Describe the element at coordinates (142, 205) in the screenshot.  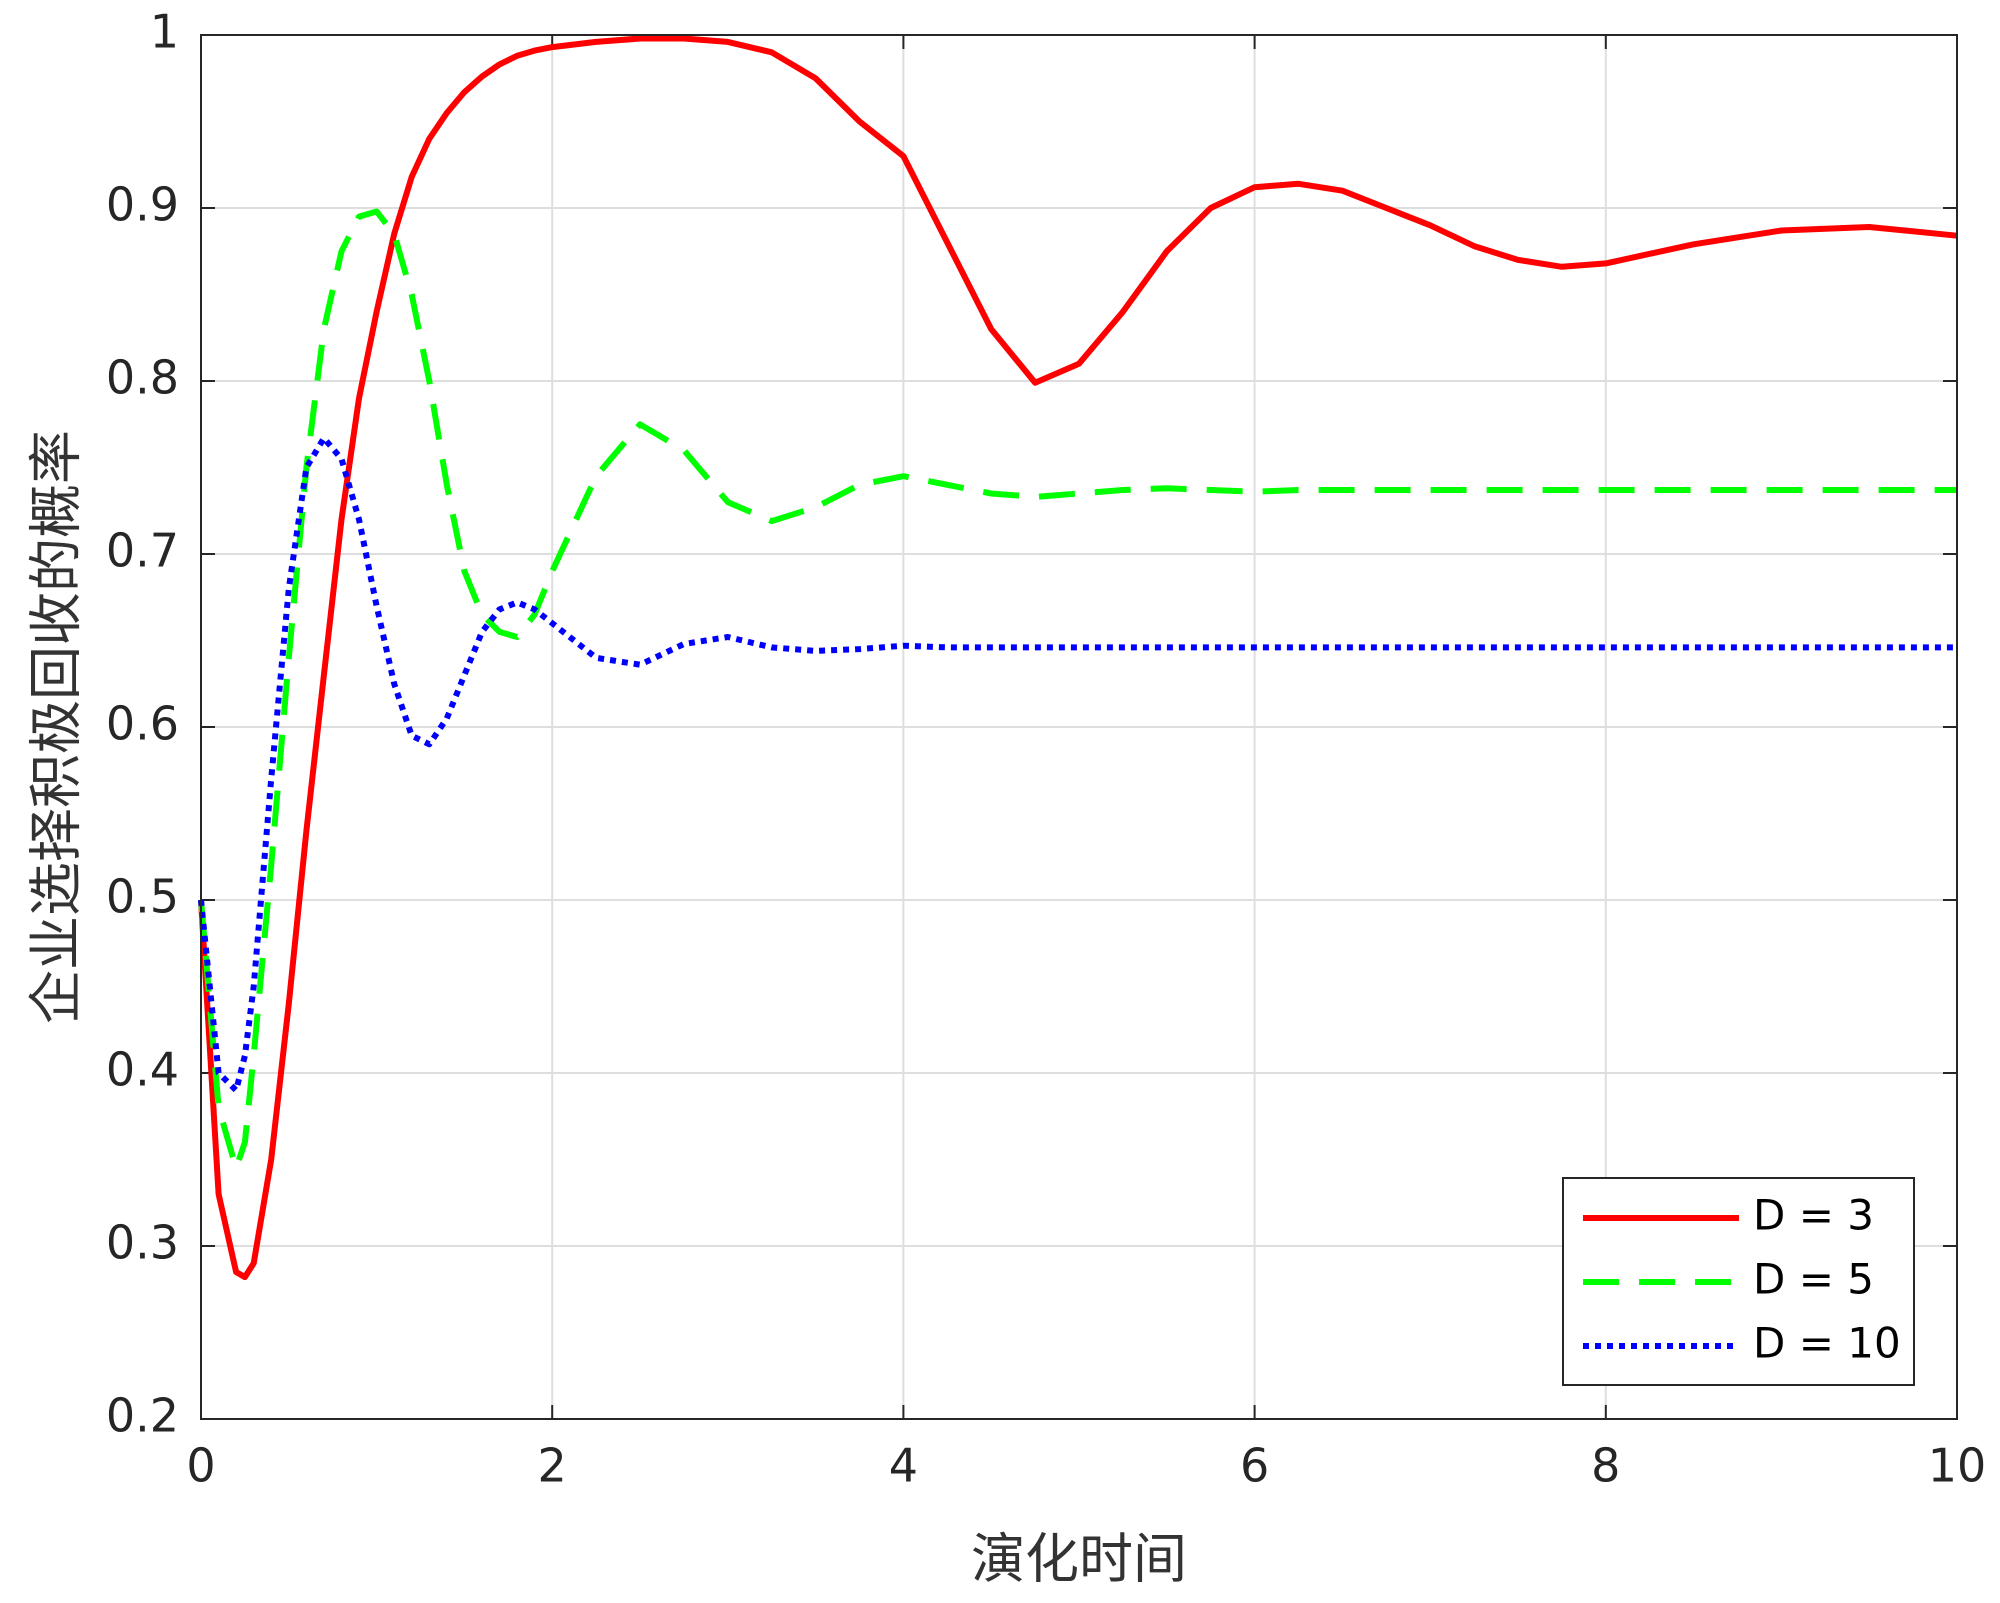
I see `y-tick-label: 0.9` at that location.